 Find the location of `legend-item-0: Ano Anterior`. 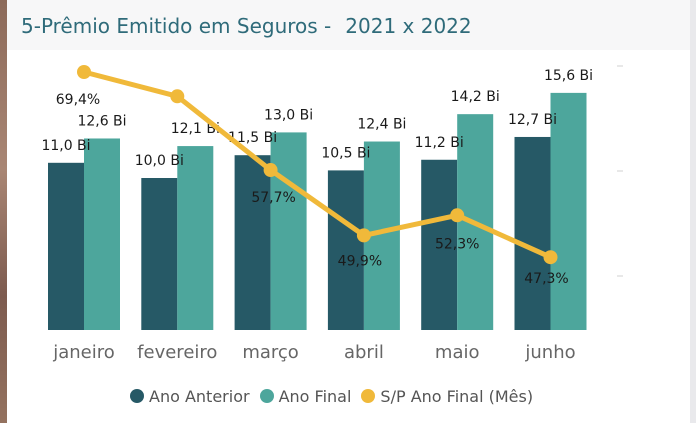

legend-item-0: Ano Anterior is located at coordinates (190, 396).